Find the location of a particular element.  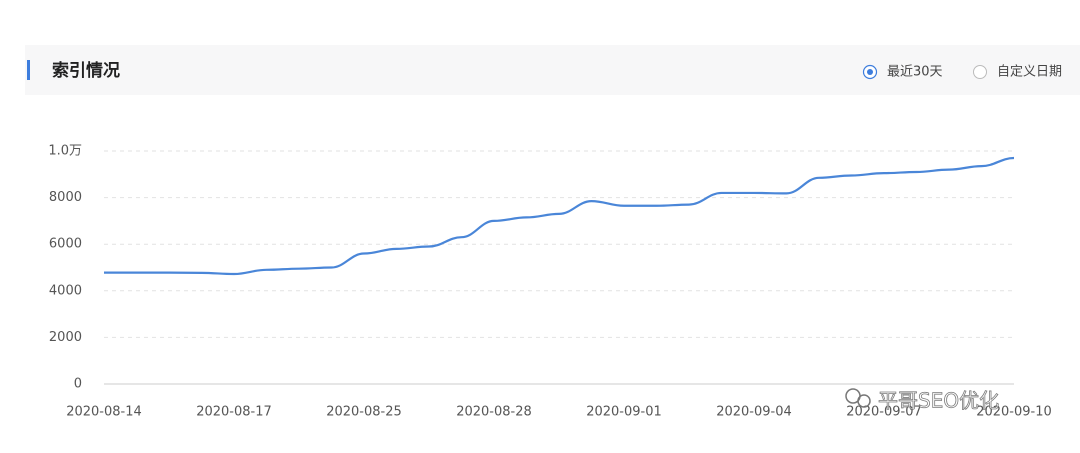

header-accent is located at coordinates (28, 70).